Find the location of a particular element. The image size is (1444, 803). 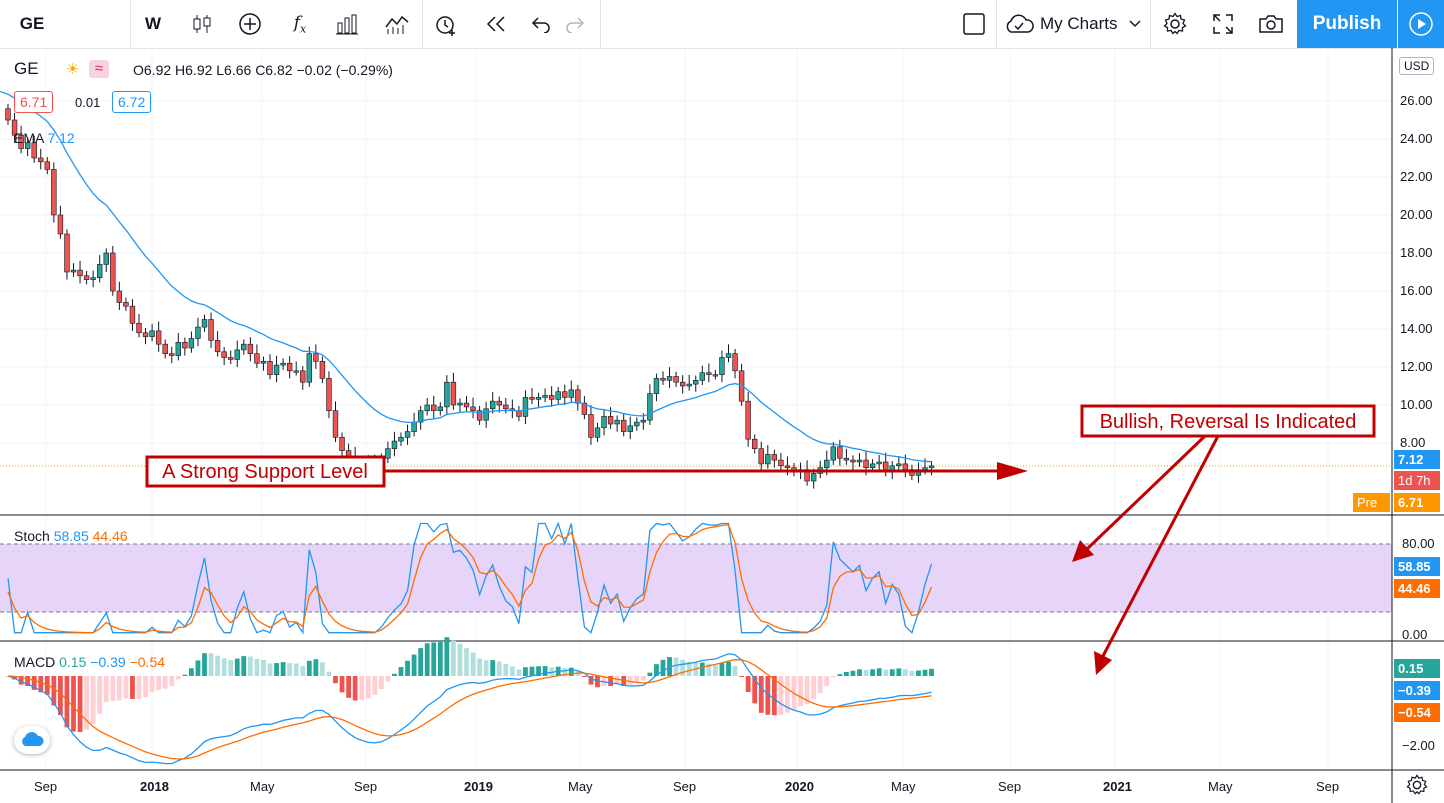

ema-value: 7.12 is located at coordinates (61, 138).